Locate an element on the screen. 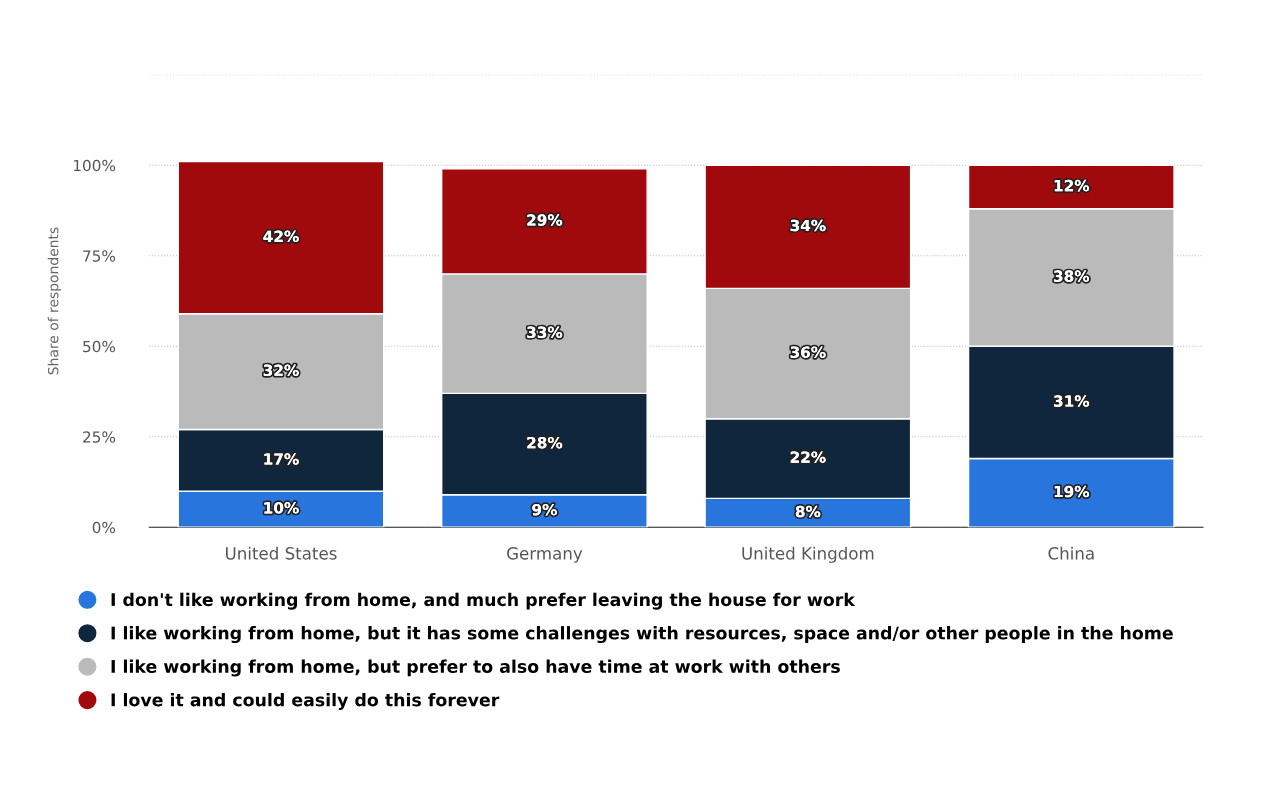  data-label: 38% is located at coordinates (1072, 276).